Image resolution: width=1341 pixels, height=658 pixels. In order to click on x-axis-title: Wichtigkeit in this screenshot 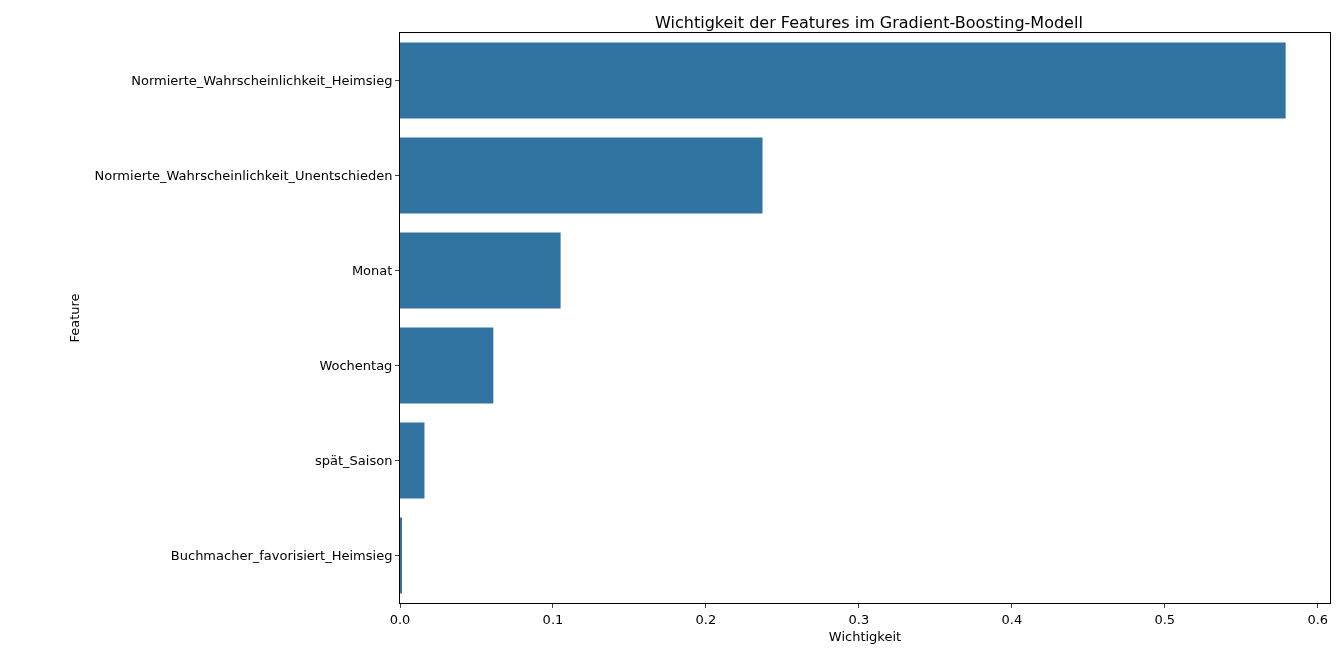, I will do `click(865, 637)`.